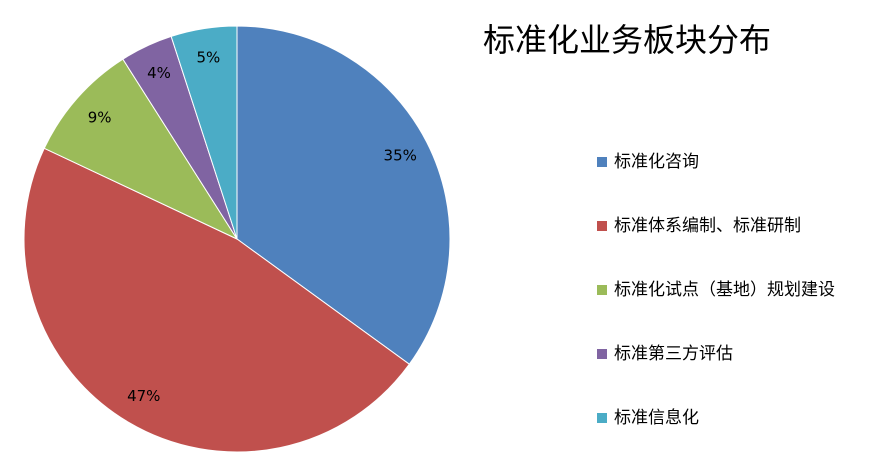 The width and height of the screenshot is (893, 459). I want to click on legend-label: 标准化咨询, so click(656, 162).